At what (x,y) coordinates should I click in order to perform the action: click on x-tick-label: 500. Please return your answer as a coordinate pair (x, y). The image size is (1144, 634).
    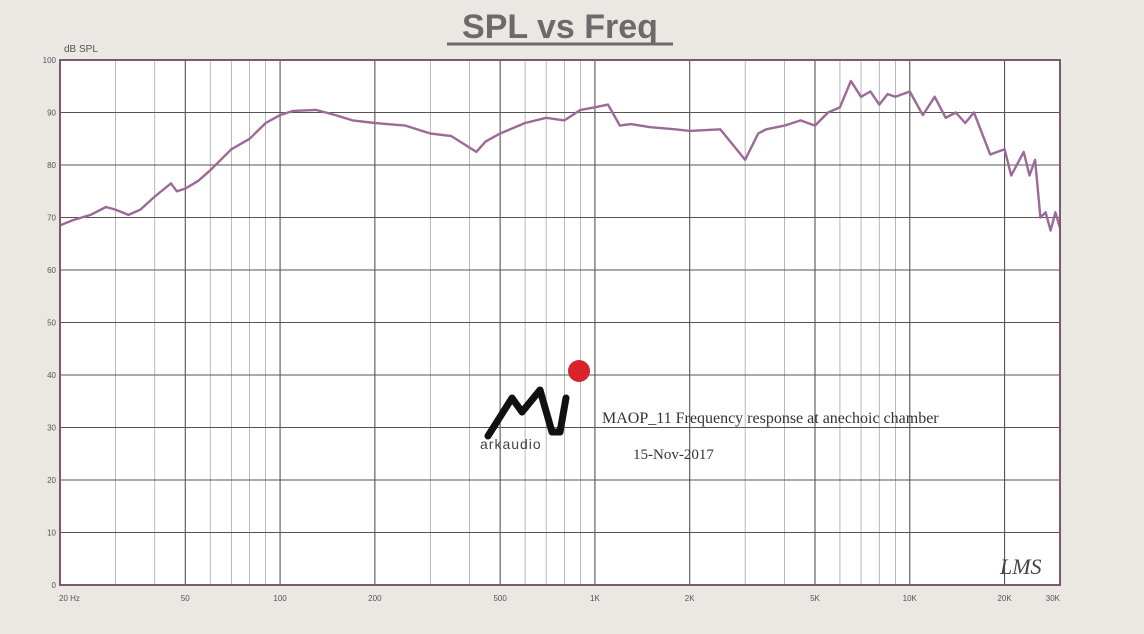
    Looking at the image, I should click on (500, 598).